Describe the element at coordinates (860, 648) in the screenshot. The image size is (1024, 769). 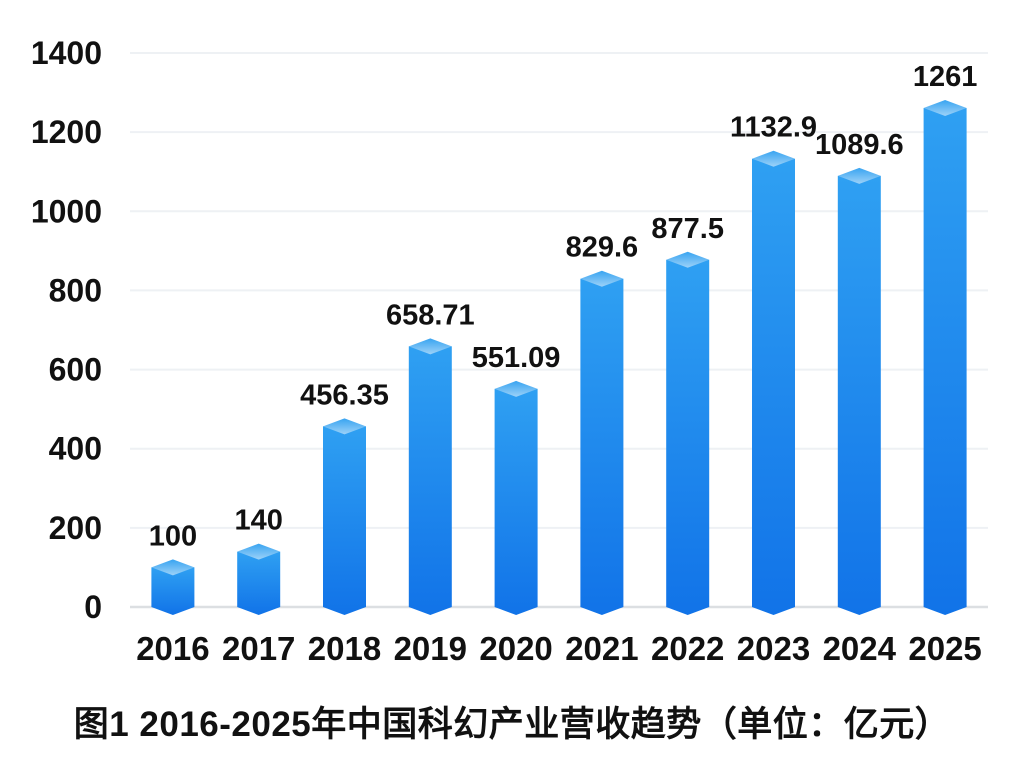
I see `x-axis-label: 2024` at that location.